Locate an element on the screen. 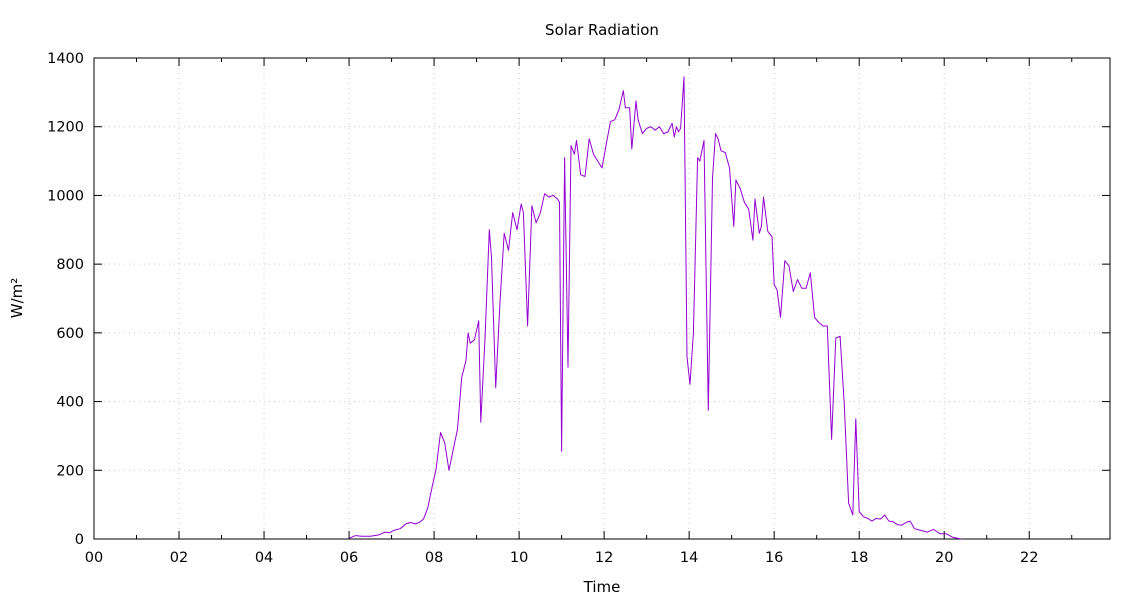 The height and width of the screenshot is (600, 1140). x-tick-label: 04 is located at coordinates (264, 558).